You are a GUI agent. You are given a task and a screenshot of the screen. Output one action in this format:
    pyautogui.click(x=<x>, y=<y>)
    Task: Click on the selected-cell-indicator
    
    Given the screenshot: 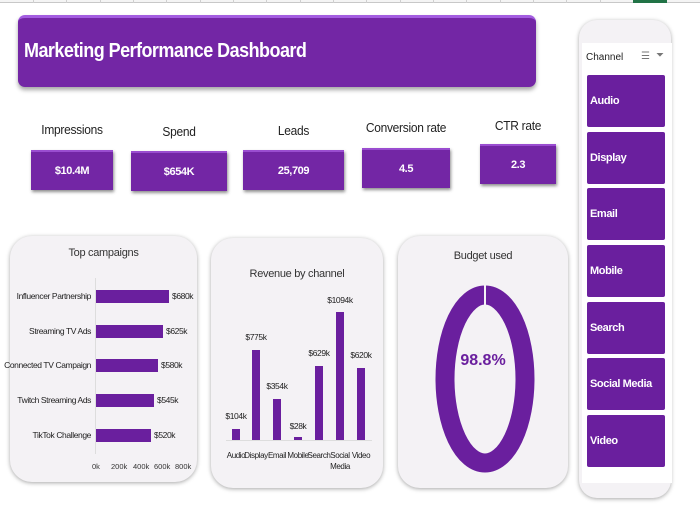 What is the action you would take?
    pyautogui.click(x=650, y=1)
    